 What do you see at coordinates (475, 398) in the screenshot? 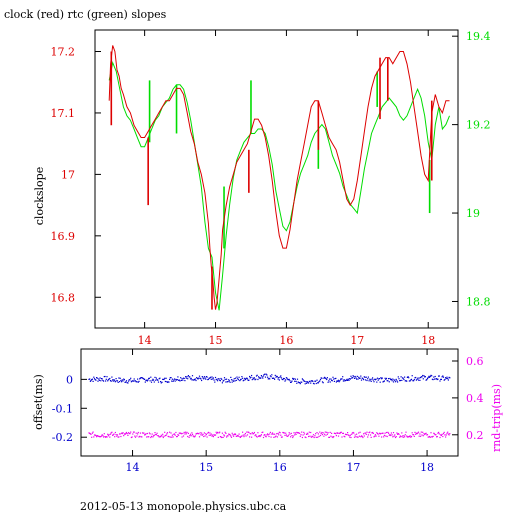
I see `y2-tick-label: 0.4` at bounding box center [475, 398].